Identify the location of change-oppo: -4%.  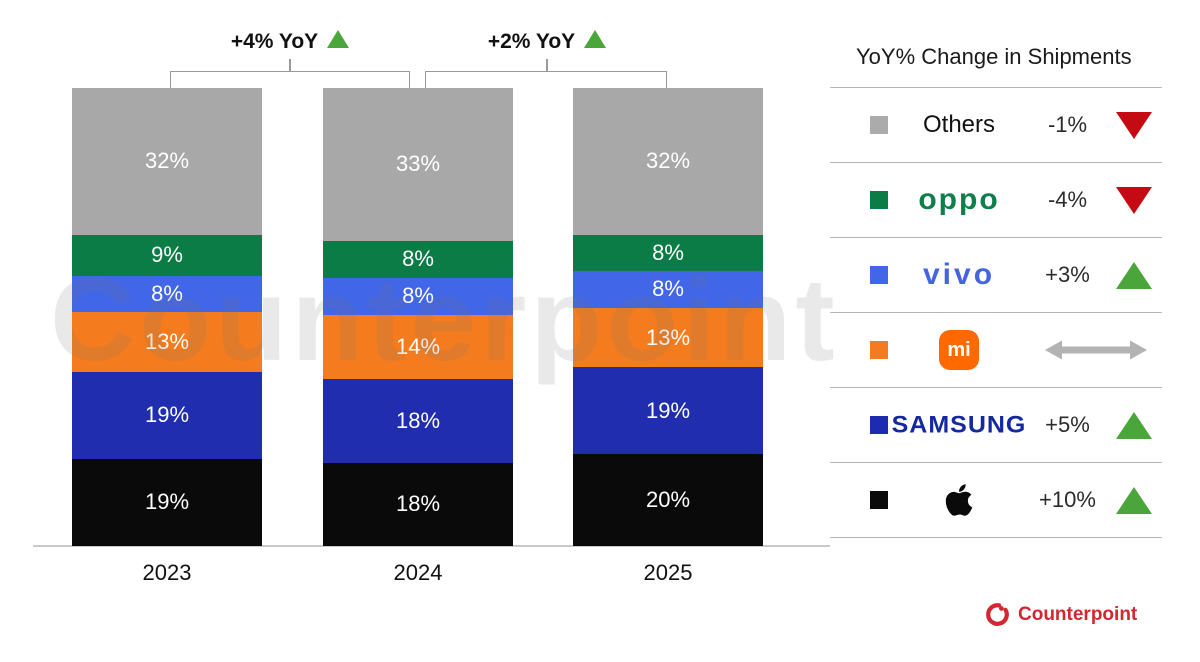
(1067, 199).